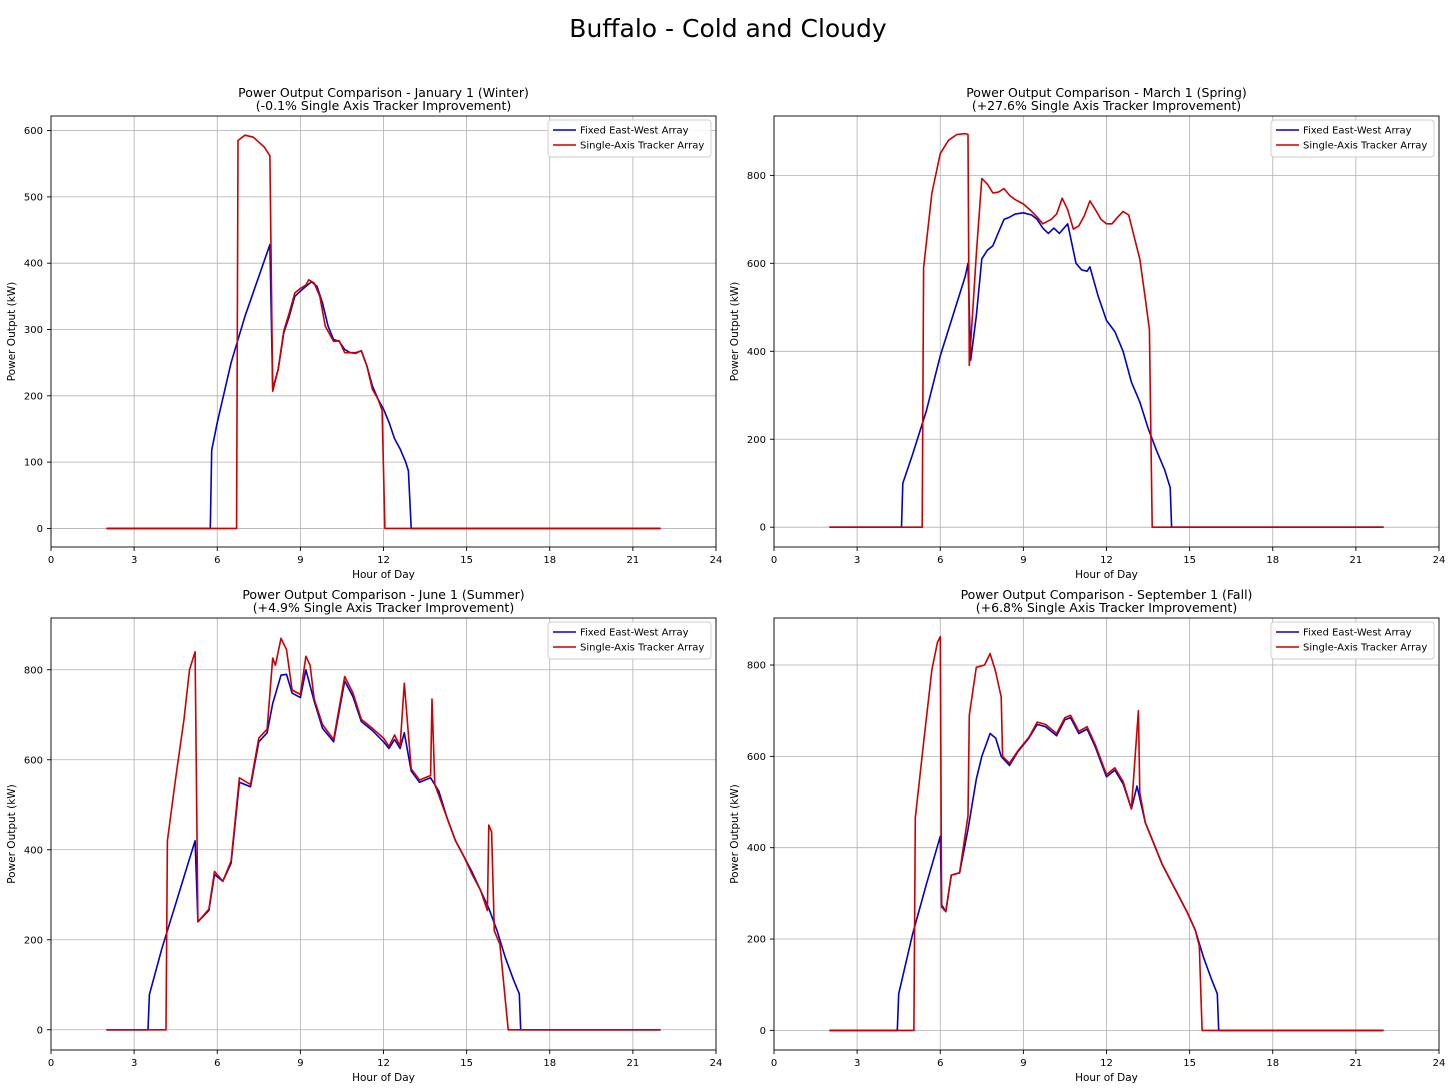  What do you see at coordinates (383, 607) in the screenshot?
I see `chart-subtitle: (+4.9% Single Axis Tracker Improvement)` at bounding box center [383, 607].